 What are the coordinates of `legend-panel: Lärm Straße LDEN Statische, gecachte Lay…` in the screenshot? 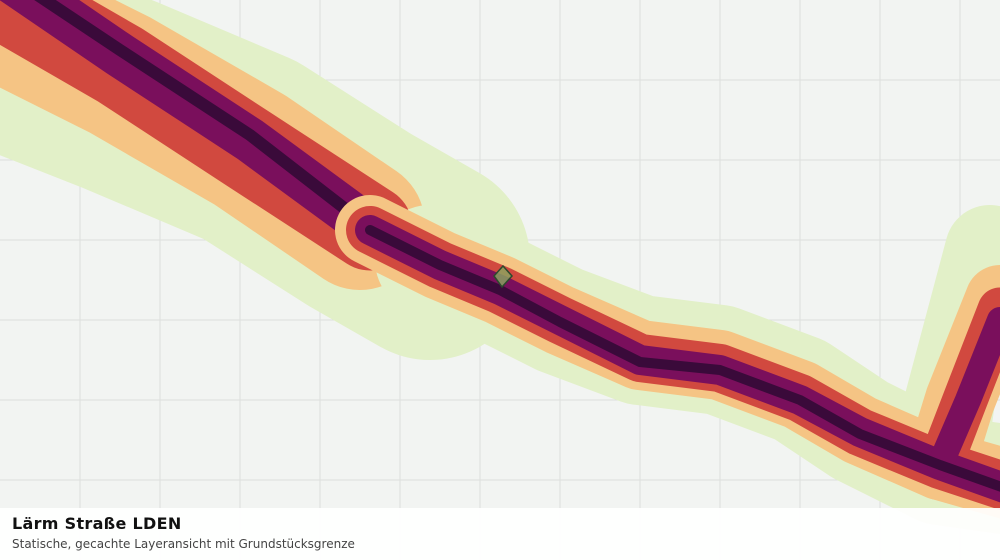 It's located at (500, 534).